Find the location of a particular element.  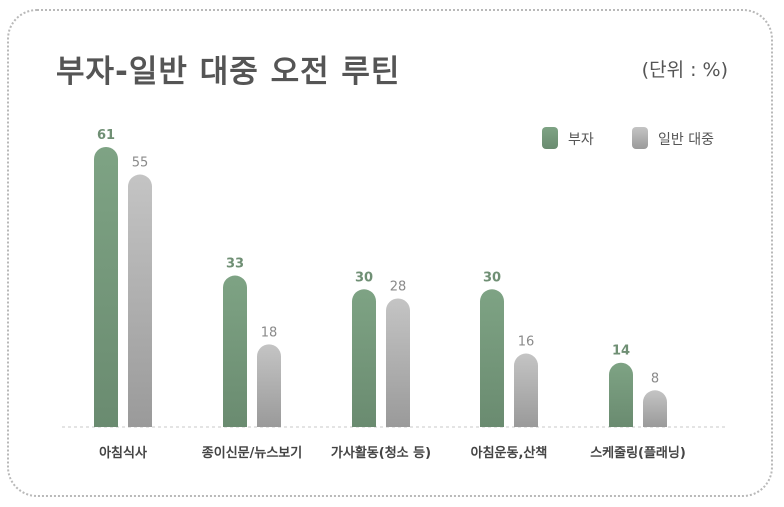

value-label-rich-4: 14 is located at coordinates (621, 351).